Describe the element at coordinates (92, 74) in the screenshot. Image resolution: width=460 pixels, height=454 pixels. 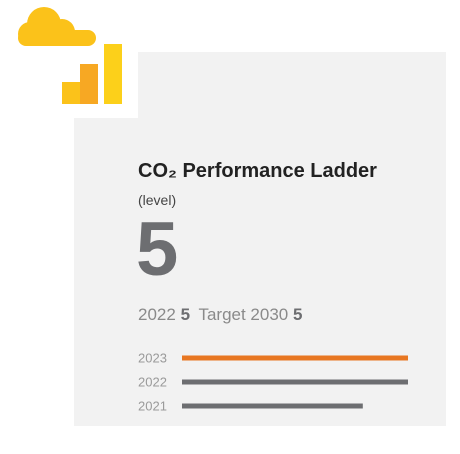
I see `bars-icon` at that location.